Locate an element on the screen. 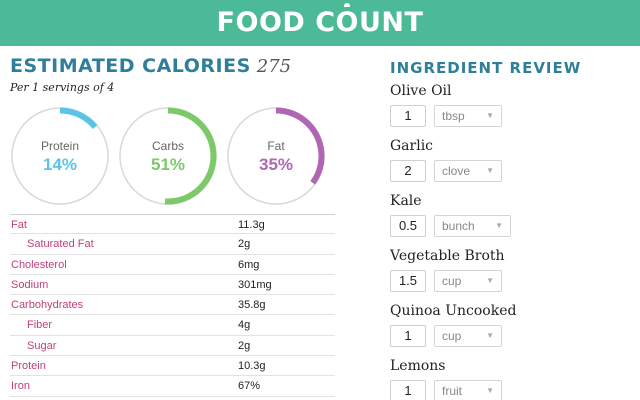 This screenshot has width=640, height=400. macro-rings: Protein 14% Carbs 51% Fat 35% is located at coordinates (175, 158).